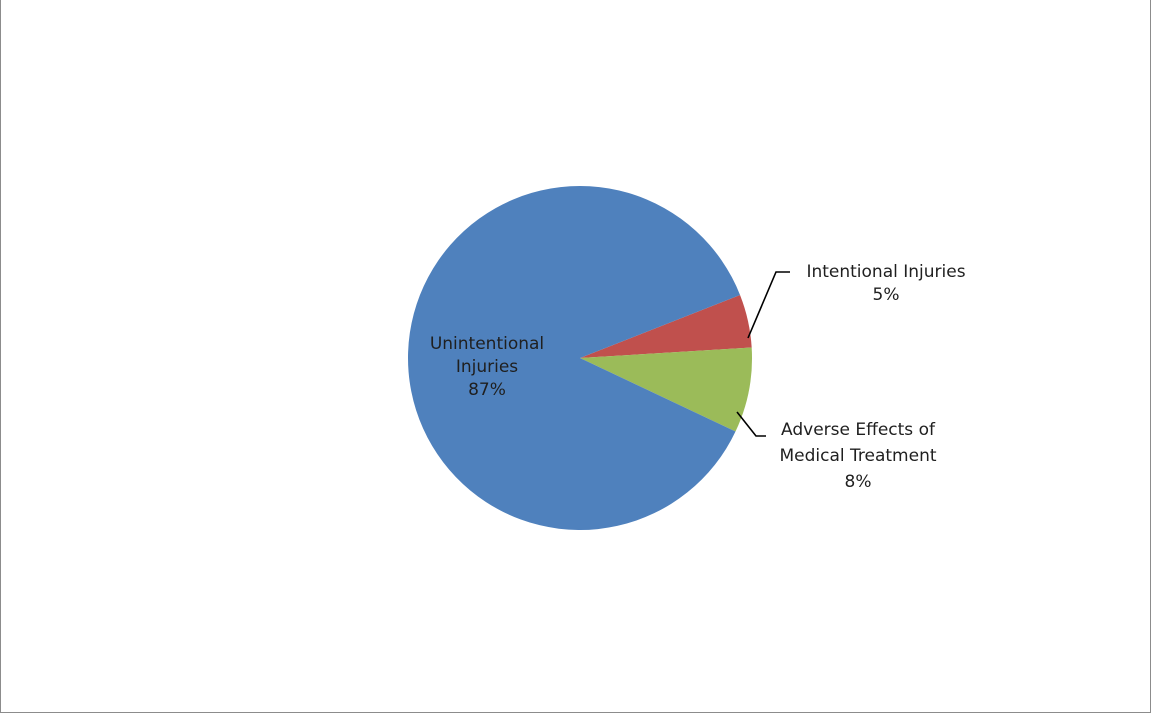  I want to click on pie-slice-adverse-effects, so click(666, 389).